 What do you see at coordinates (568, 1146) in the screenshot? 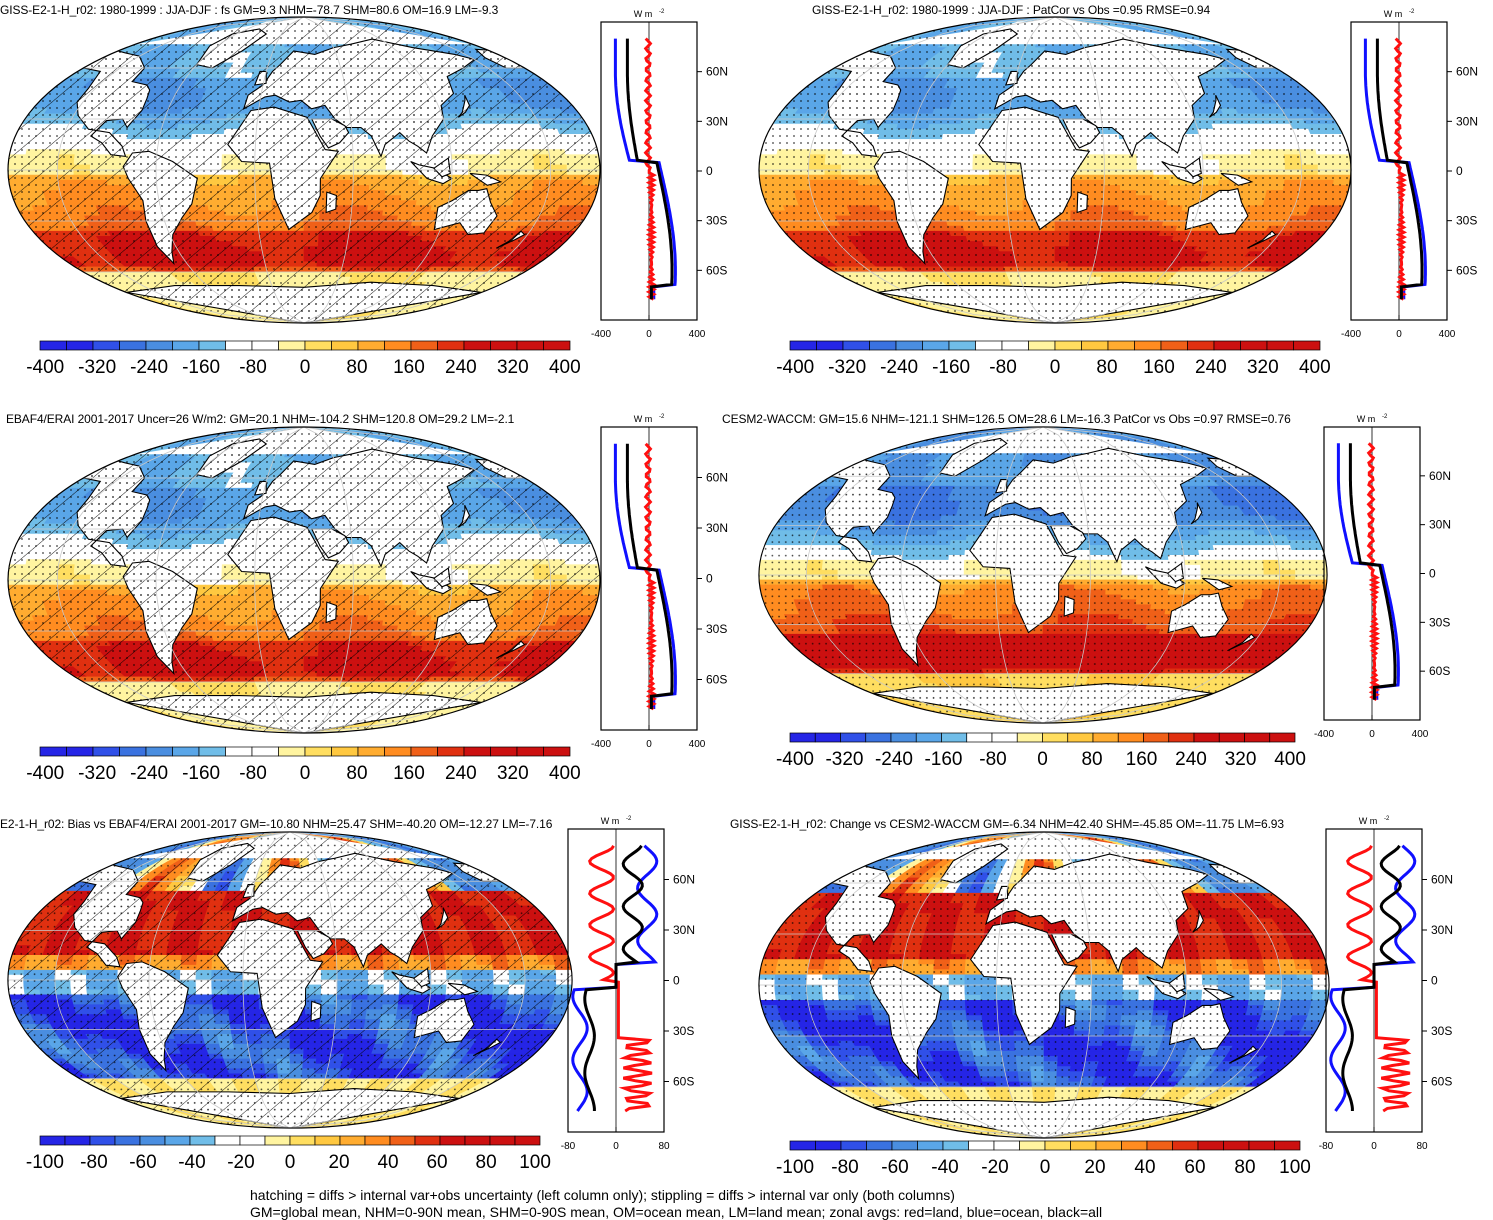
I see `profile-x-label: -80` at bounding box center [568, 1146].